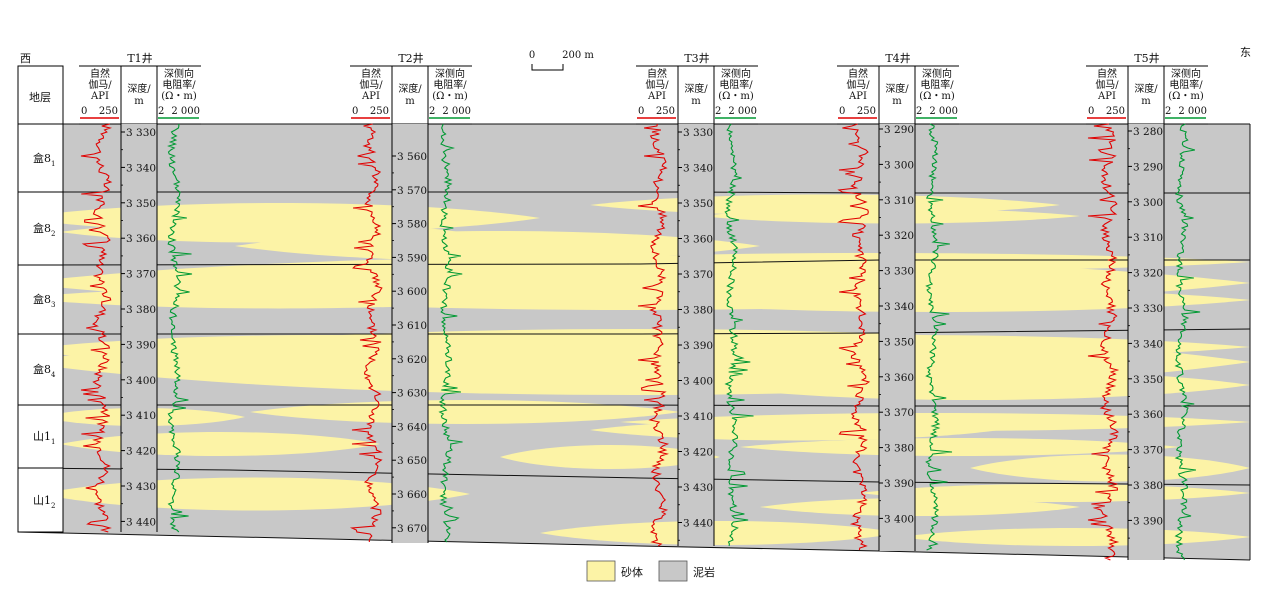 This screenshot has height=603, width=1270. I want to click on depth-tick-label: 3 620, so click(412, 360).